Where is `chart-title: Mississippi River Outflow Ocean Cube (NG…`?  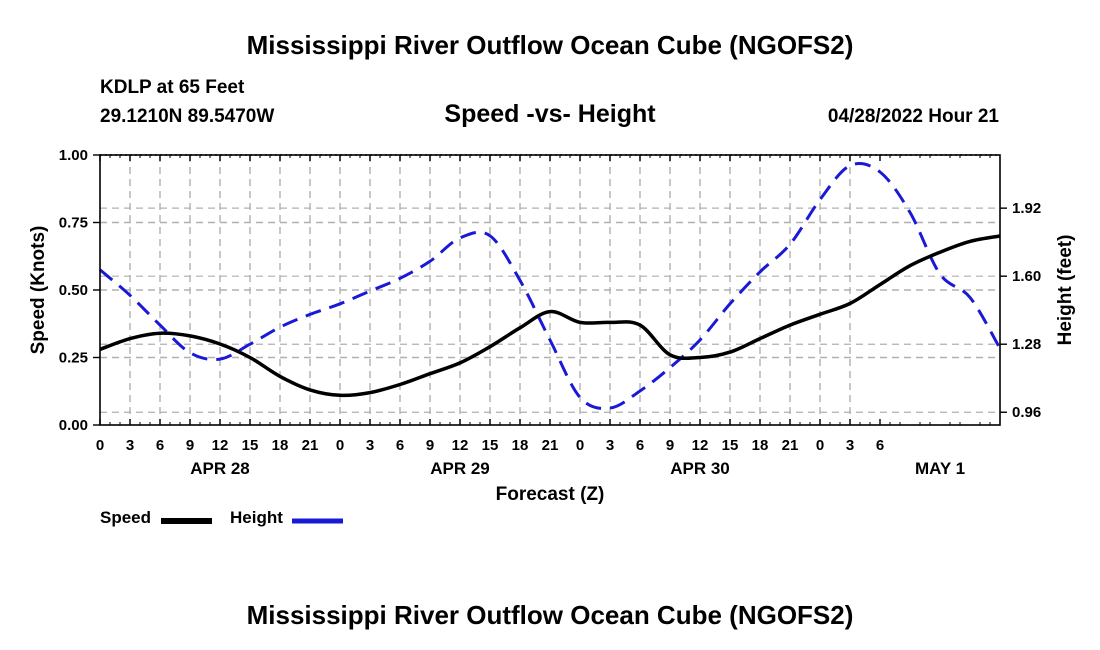
chart-title: Mississippi River Outflow Ocean Cube (NG… is located at coordinates (550, 45).